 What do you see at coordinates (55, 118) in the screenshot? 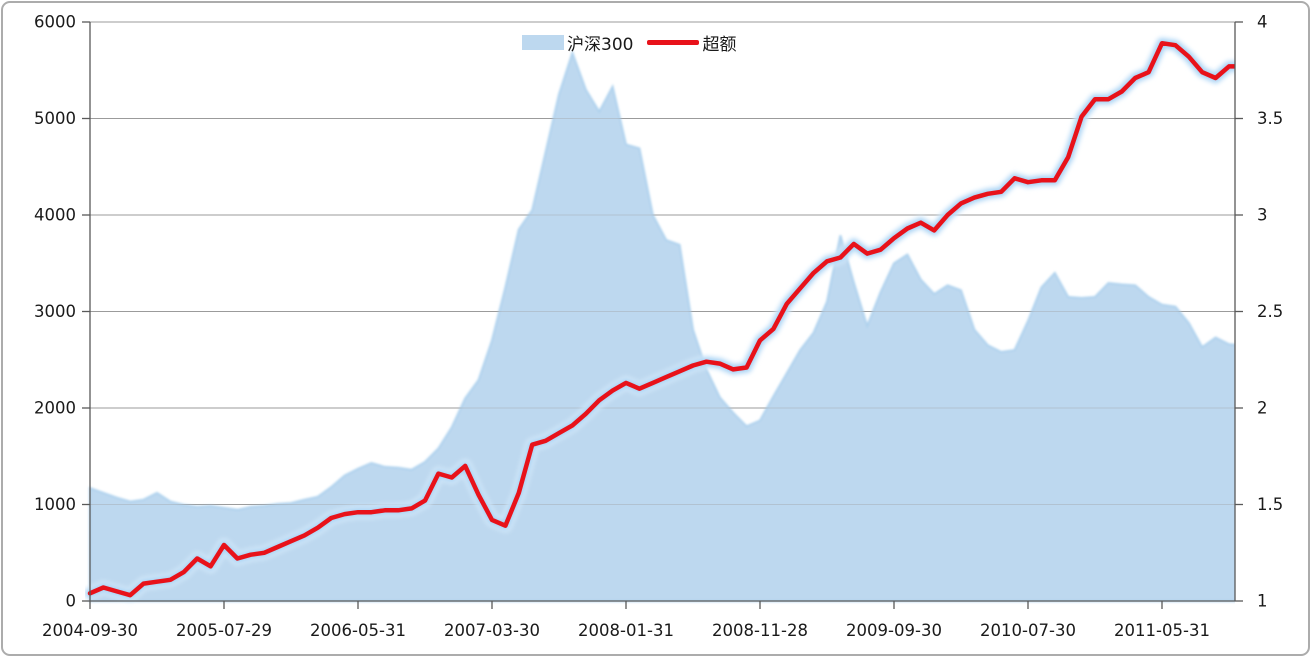
I see `left-axis-tick-label: 5000` at bounding box center [55, 118].